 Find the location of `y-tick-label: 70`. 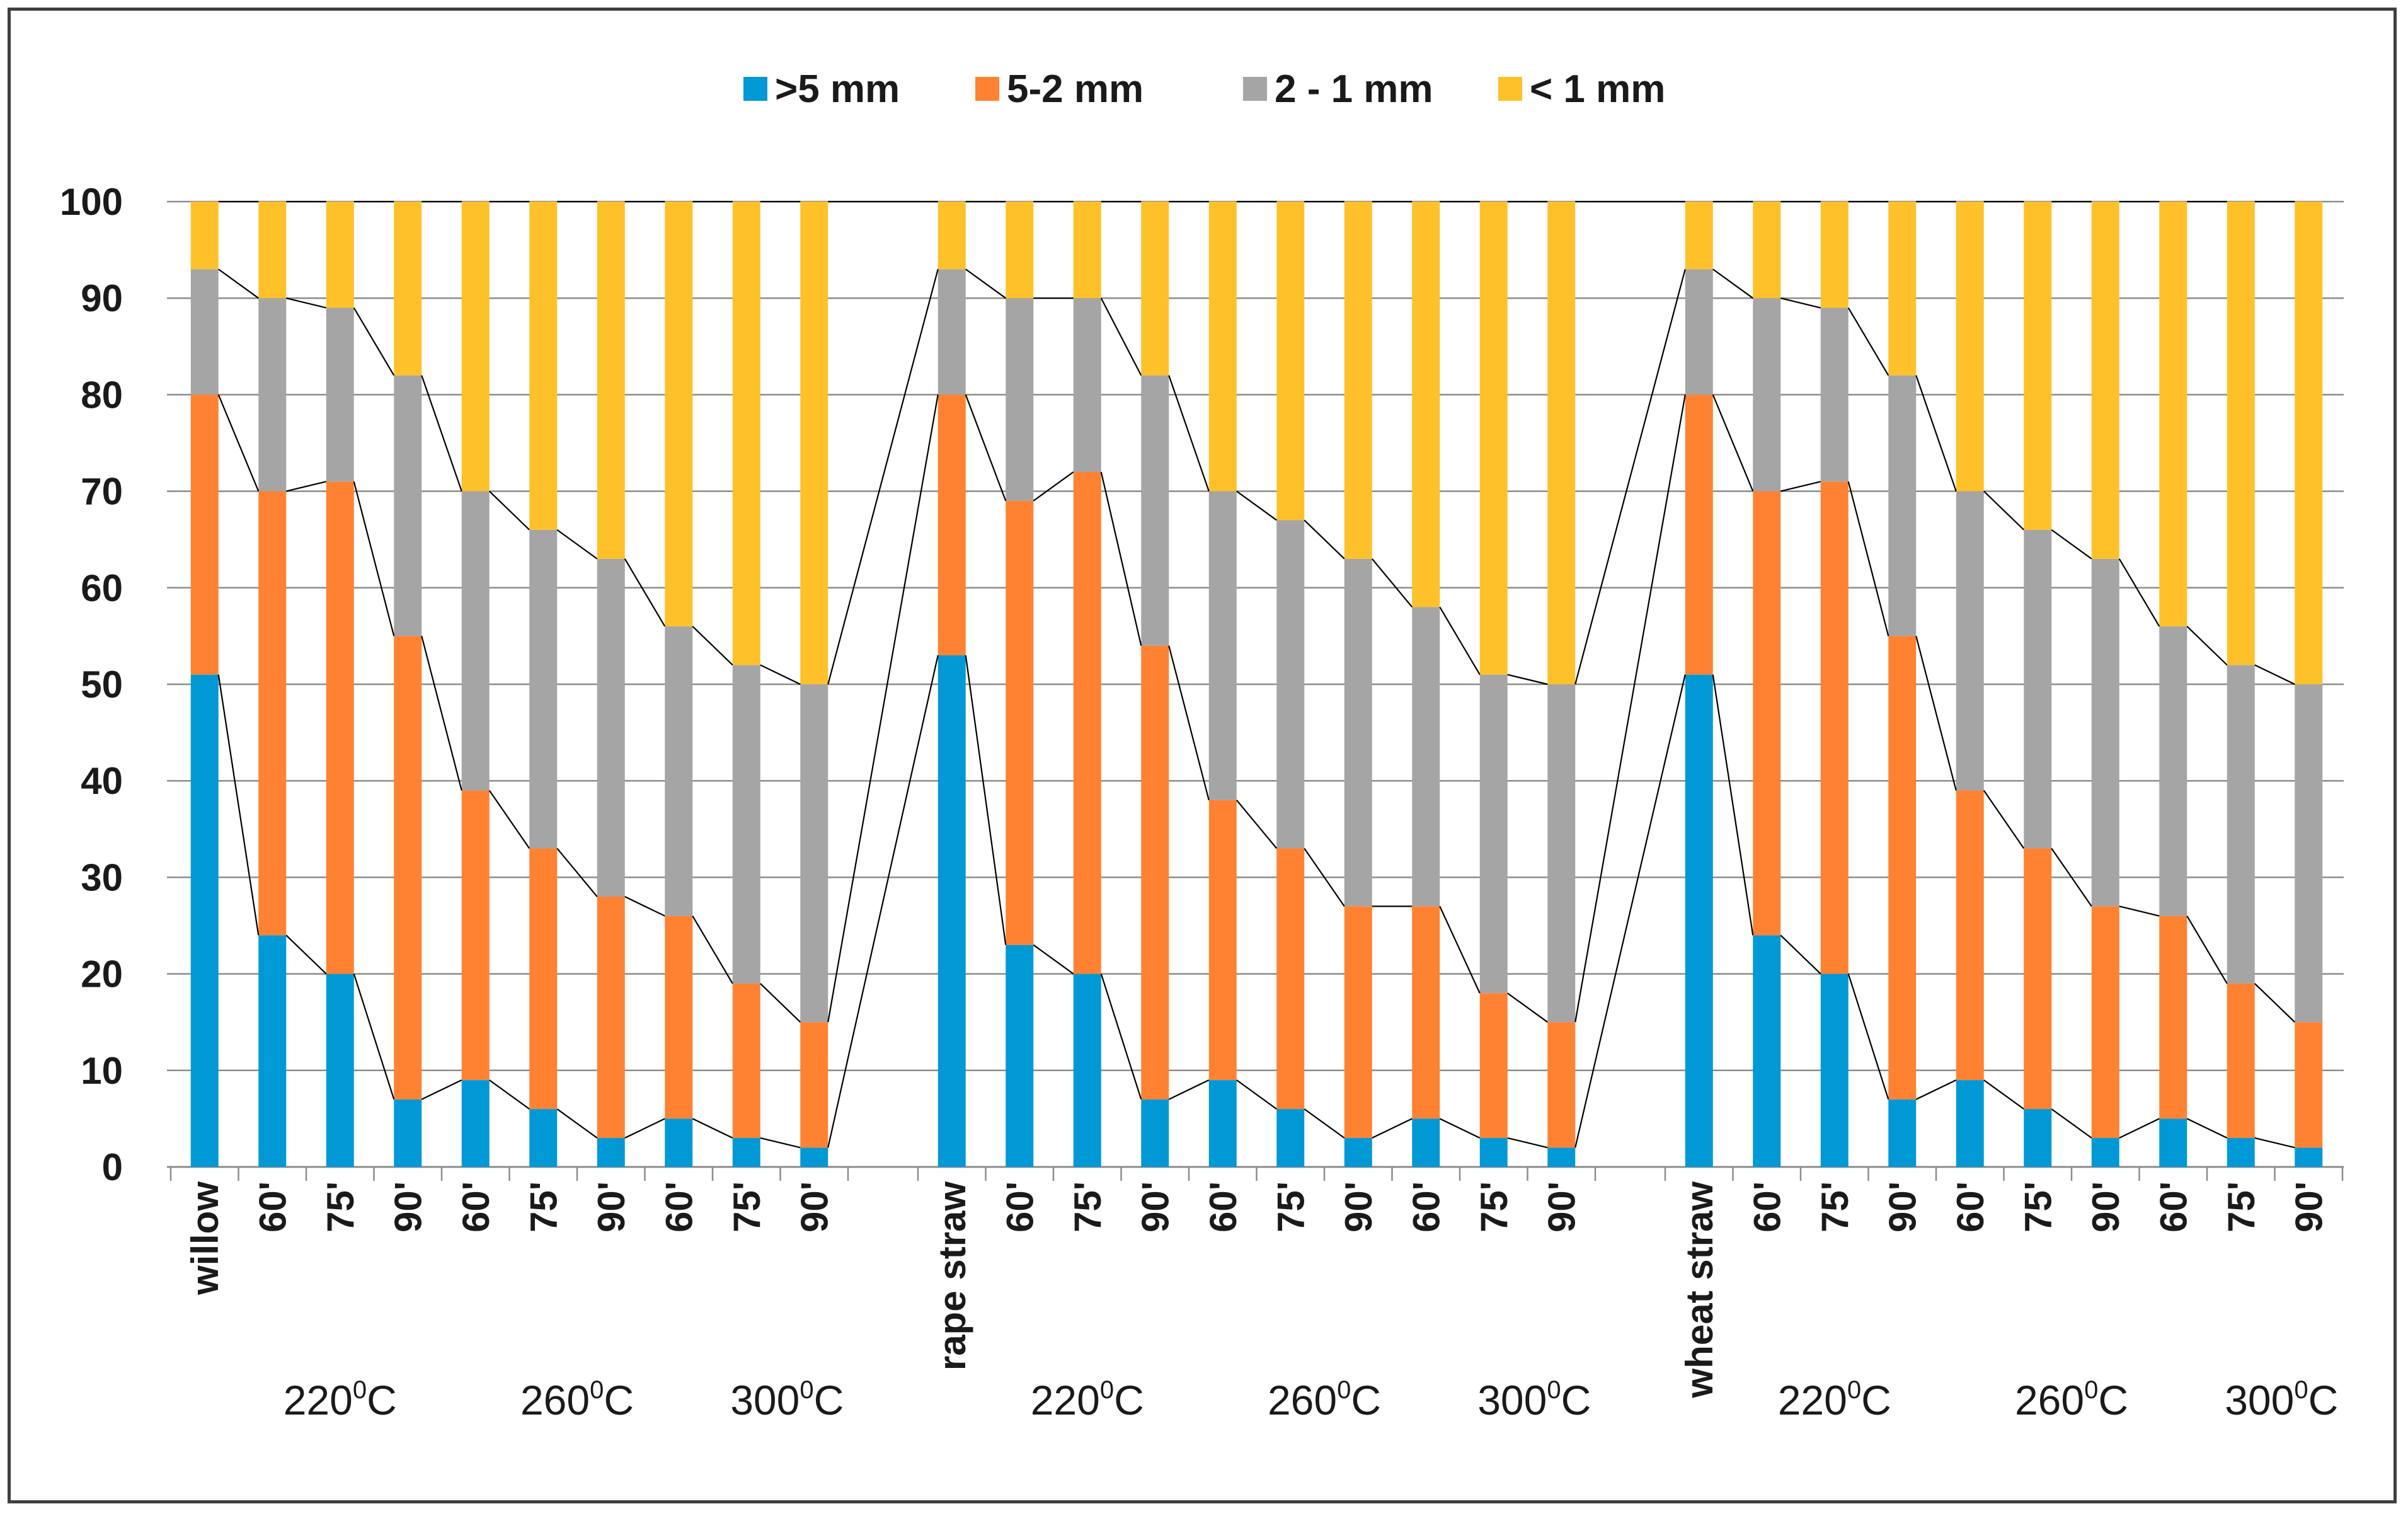

y-tick-label: 70 is located at coordinates (102, 492).